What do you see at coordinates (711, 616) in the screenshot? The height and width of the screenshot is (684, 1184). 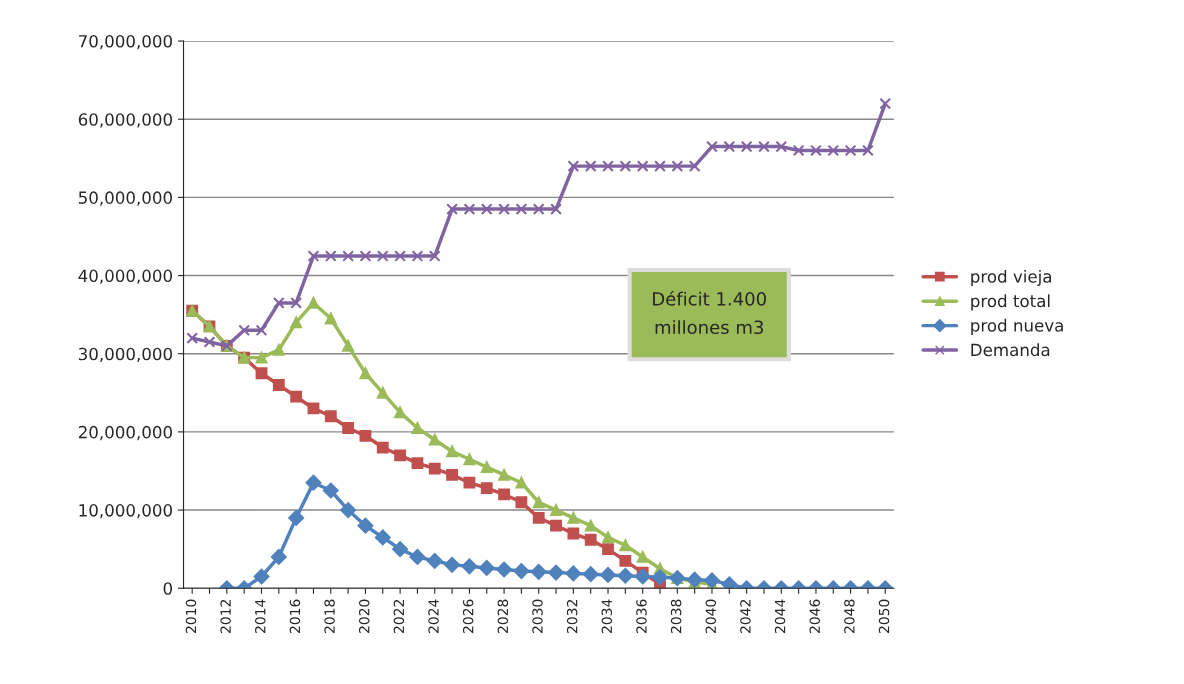 I see `x-tick-label: 2040` at bounding box center [711, 616].